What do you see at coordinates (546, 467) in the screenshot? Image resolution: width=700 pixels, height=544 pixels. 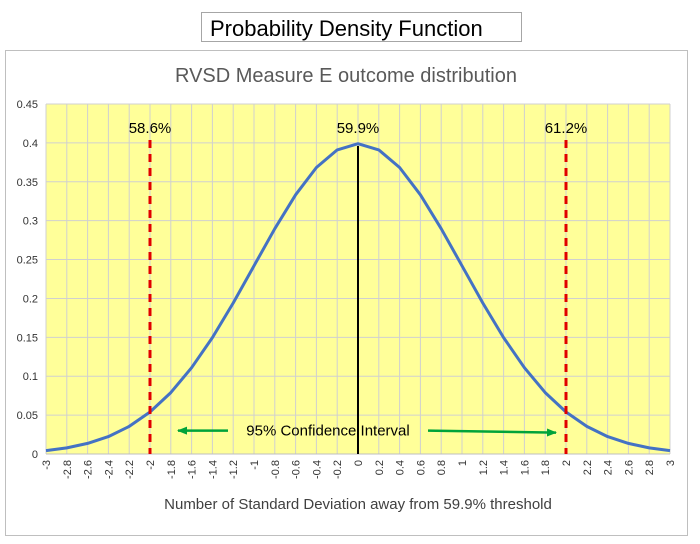 I see `x-tick-label: 1.8` at bounding box center [546, 467].